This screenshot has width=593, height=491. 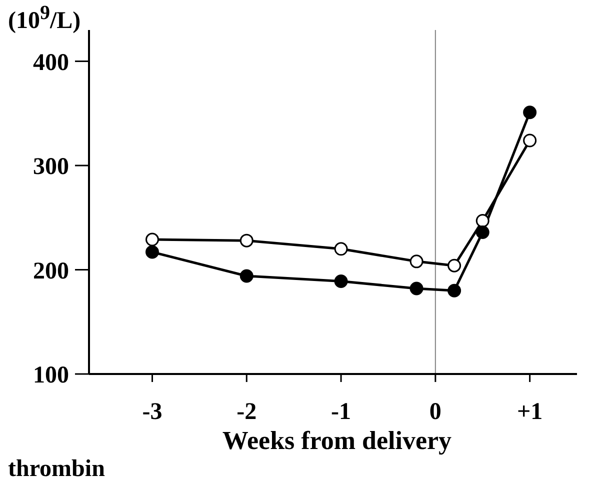 What do you see at coordinates (51, 63) in the screenshot?
I see `y-tick-label: 400` at bounding box center [51, 63].